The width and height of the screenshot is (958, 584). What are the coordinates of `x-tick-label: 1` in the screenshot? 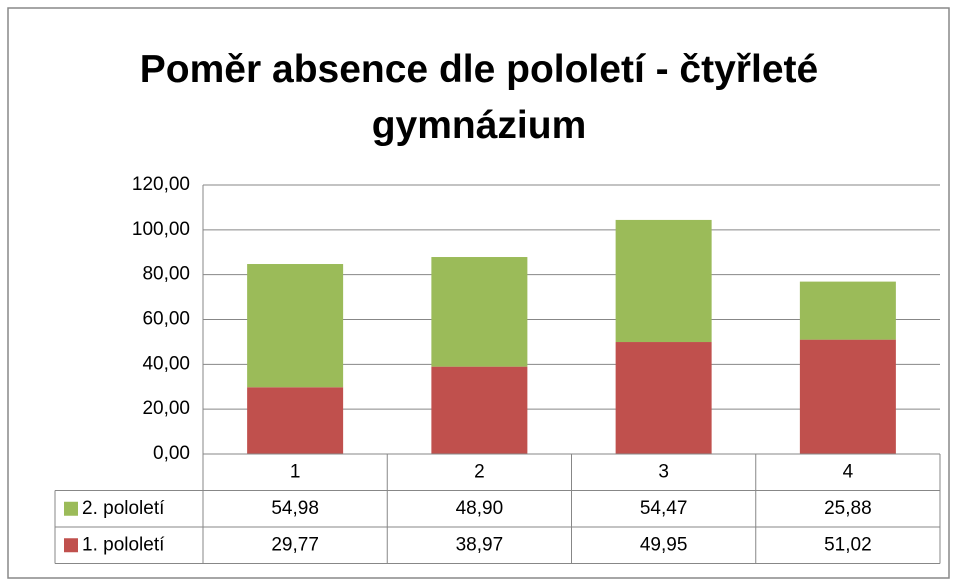 It's located at (295, 471).